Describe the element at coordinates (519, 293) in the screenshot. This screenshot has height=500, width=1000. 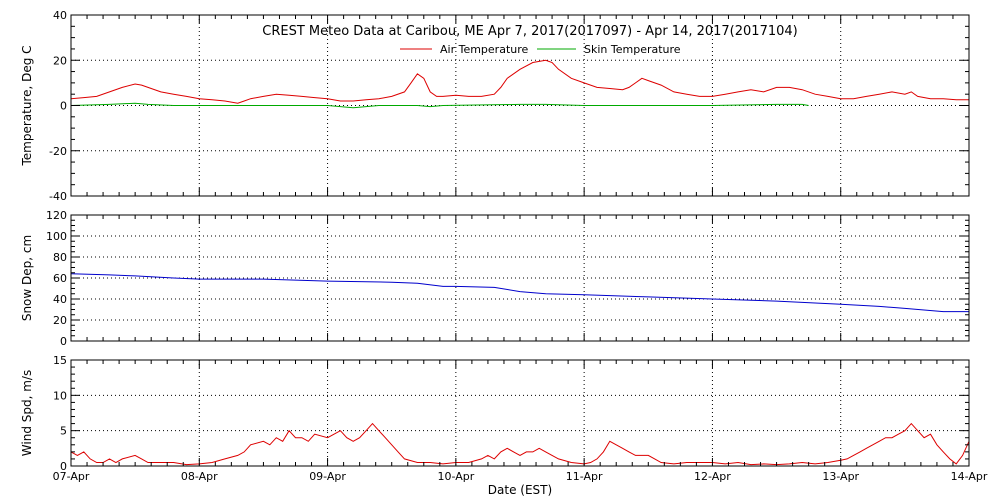
I see `series-line-panel2` at that location.